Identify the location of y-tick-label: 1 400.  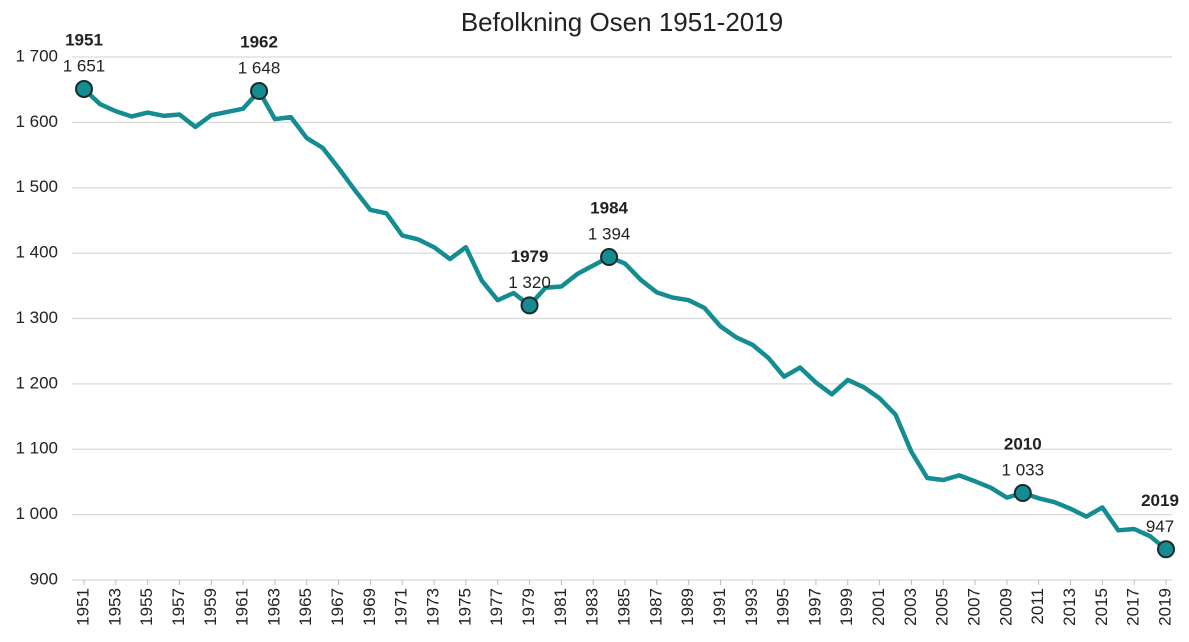
(36, 252).